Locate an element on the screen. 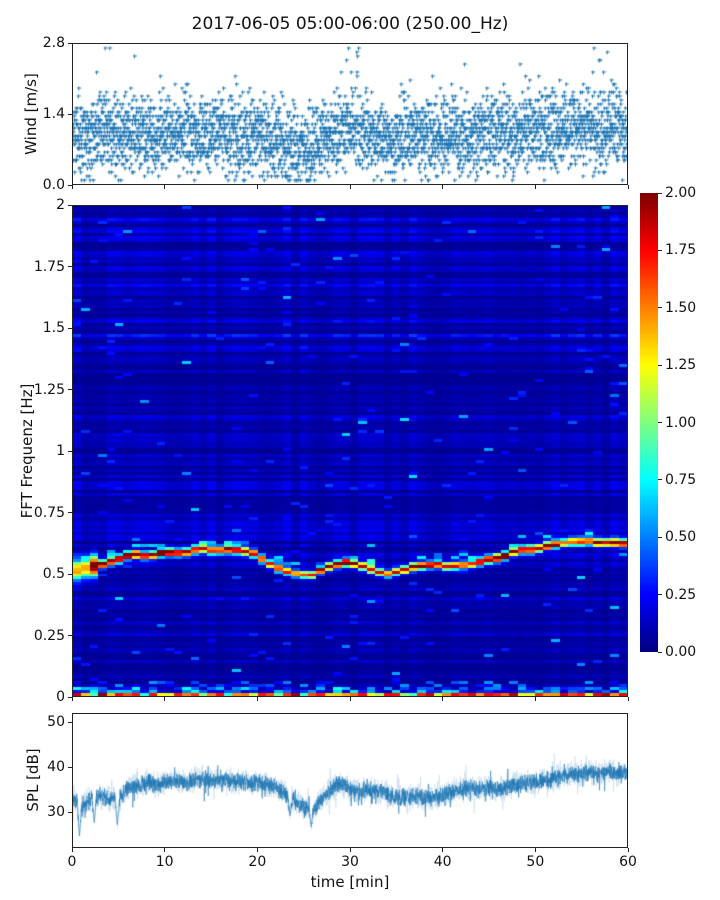  spl-axes is located at coordinates (350, 780).